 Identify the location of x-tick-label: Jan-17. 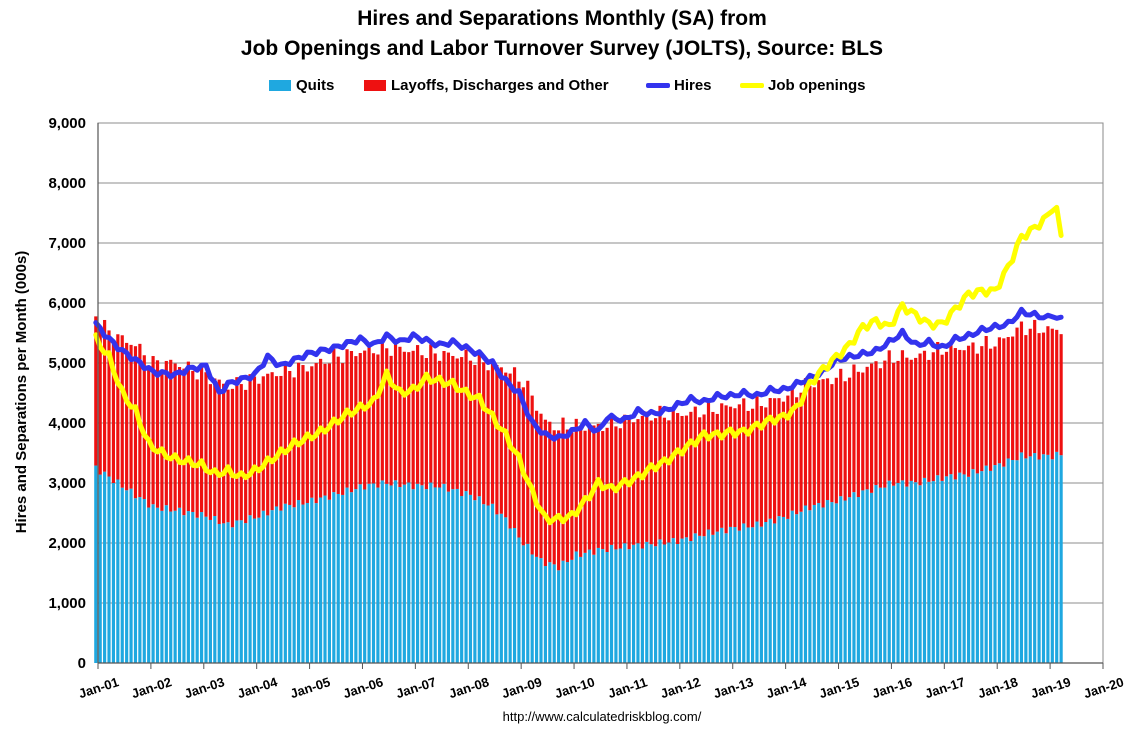
(945, 687).